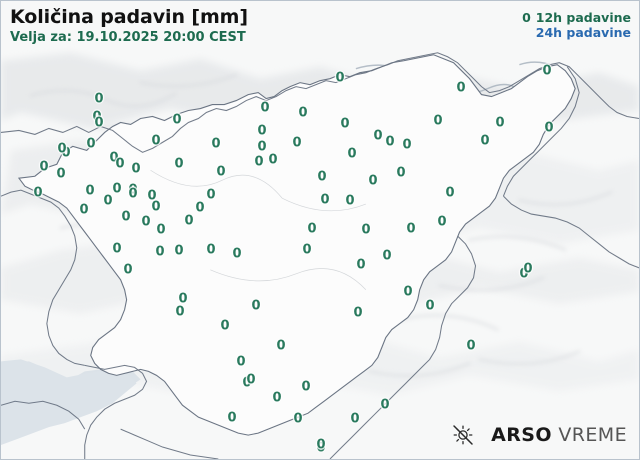 The image size is (640, 460). What do you see at coordinates (463, 435) in the screenshot?
I see `sun-crossed-icon` at bounding box center [463, 435].